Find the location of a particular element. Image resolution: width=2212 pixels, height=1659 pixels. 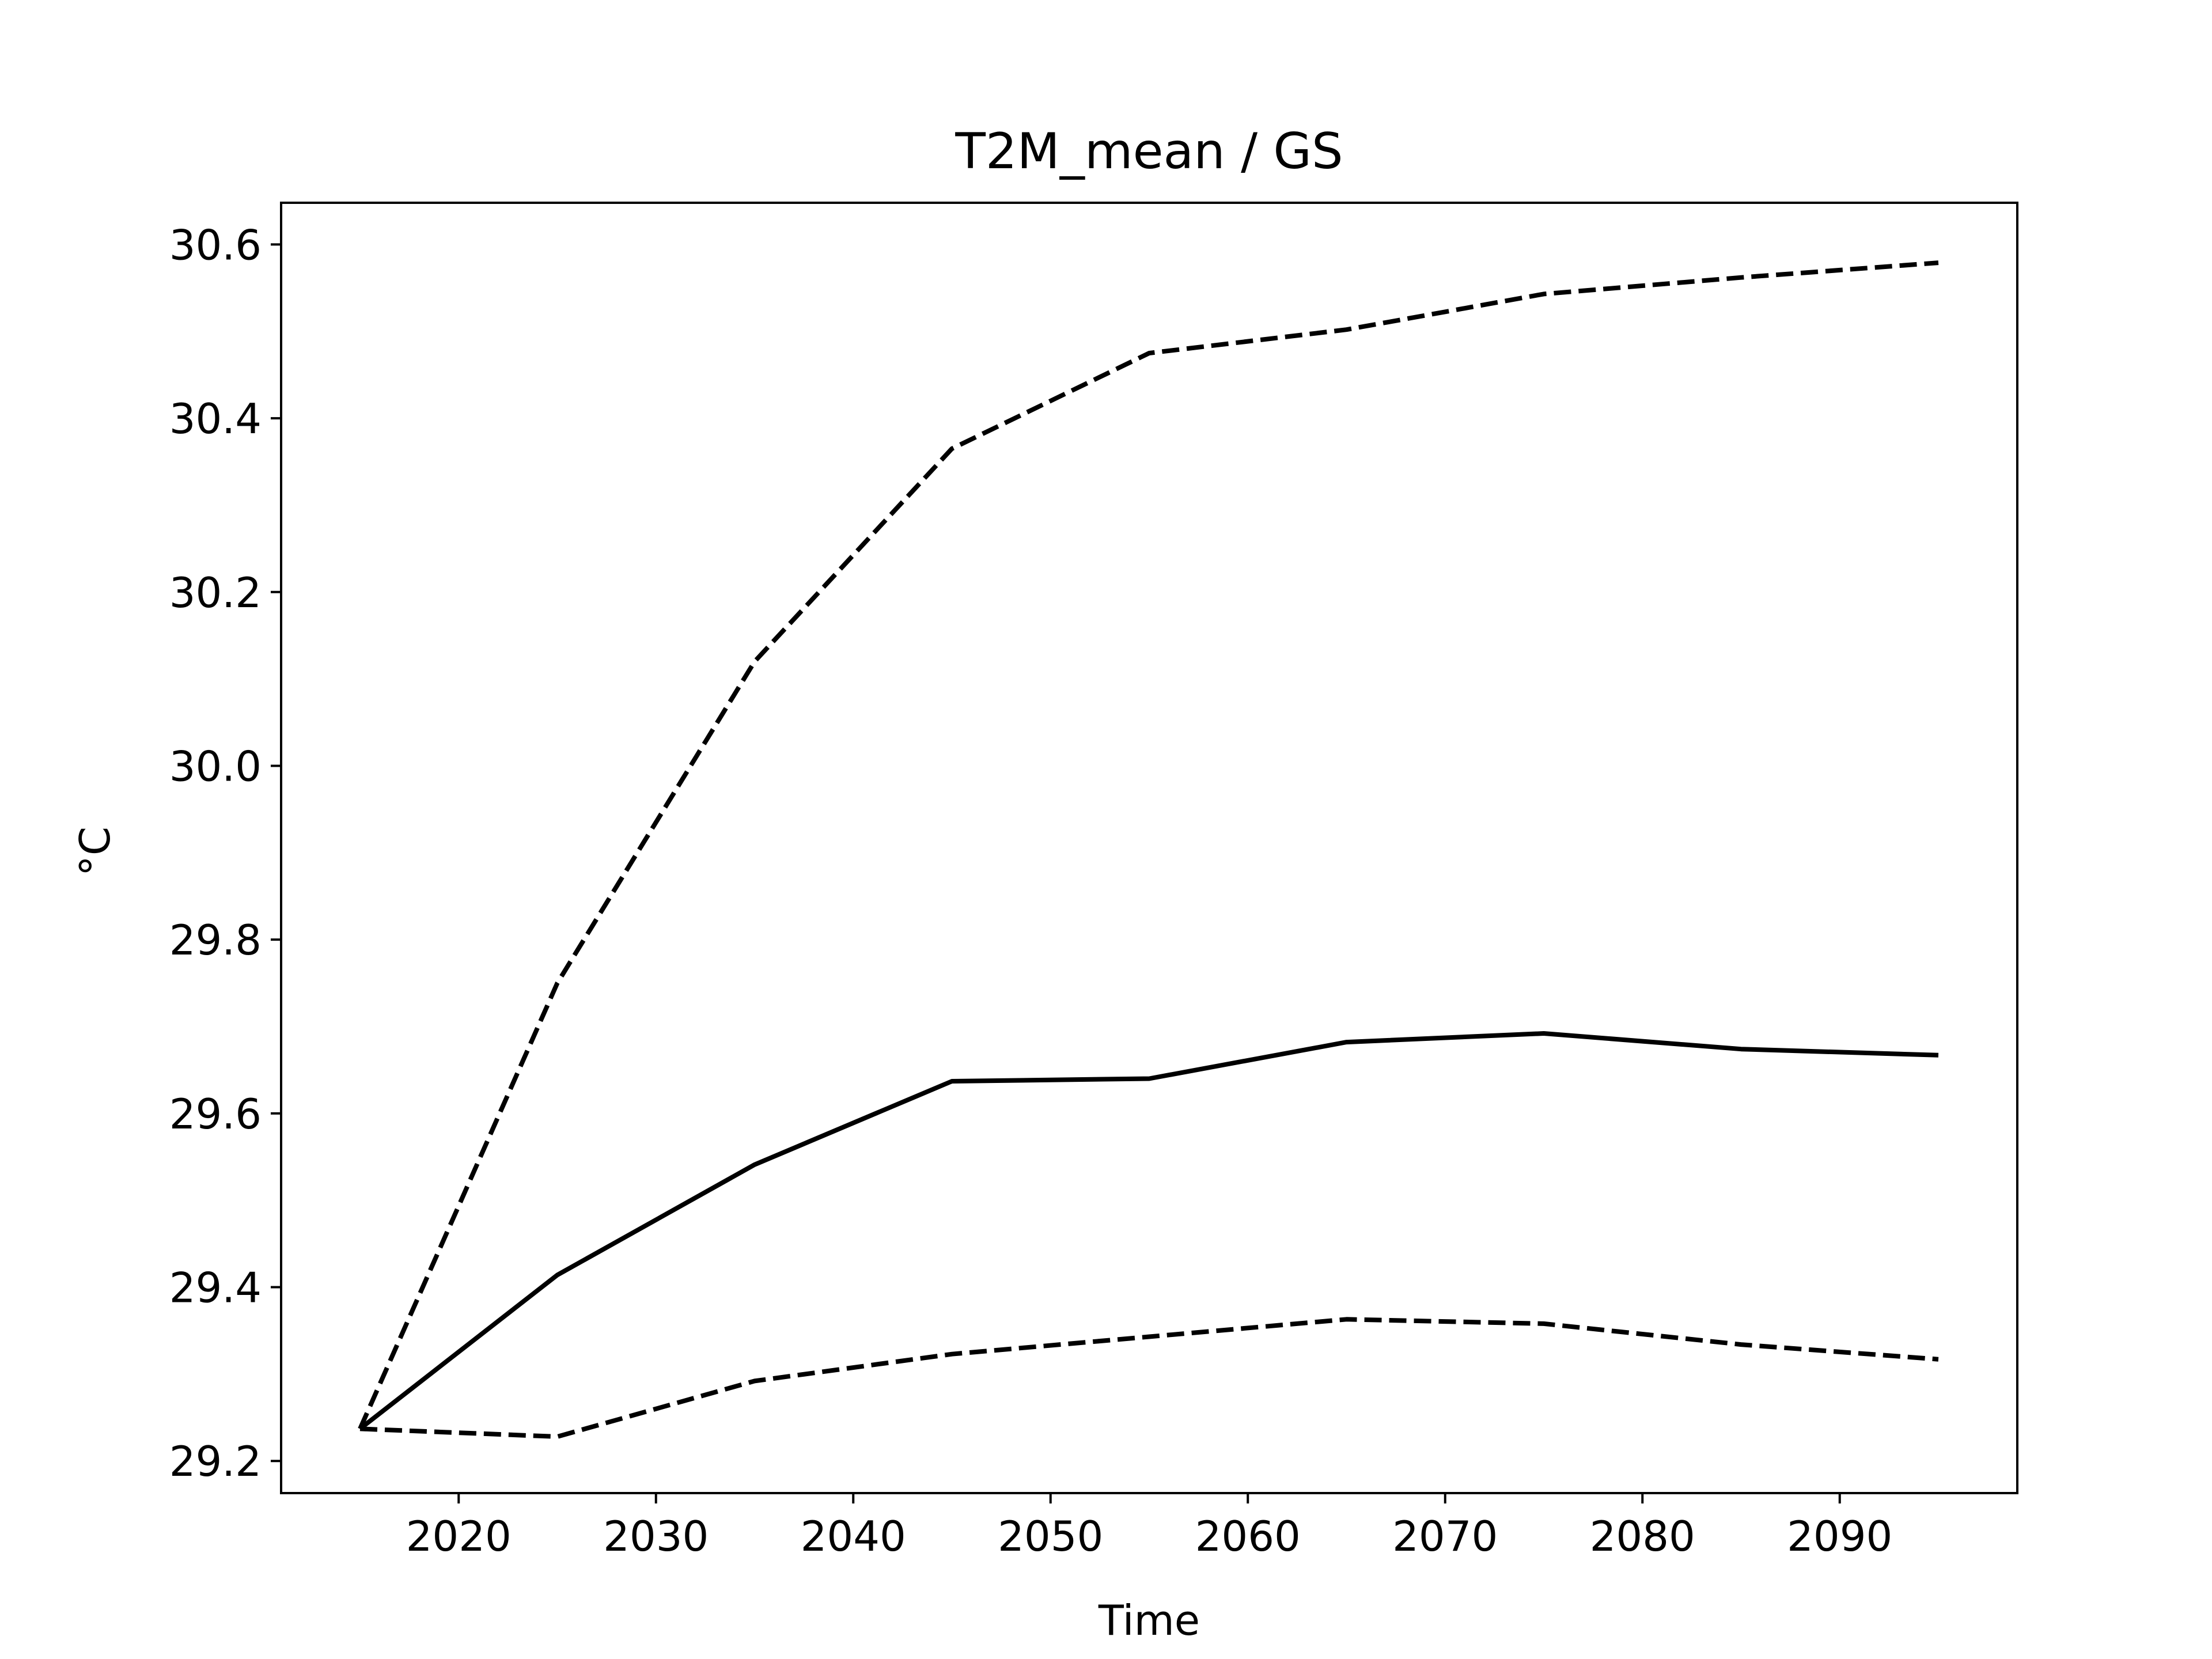

y-tick-label: 29.4 is located at coordinates (215, 1288).